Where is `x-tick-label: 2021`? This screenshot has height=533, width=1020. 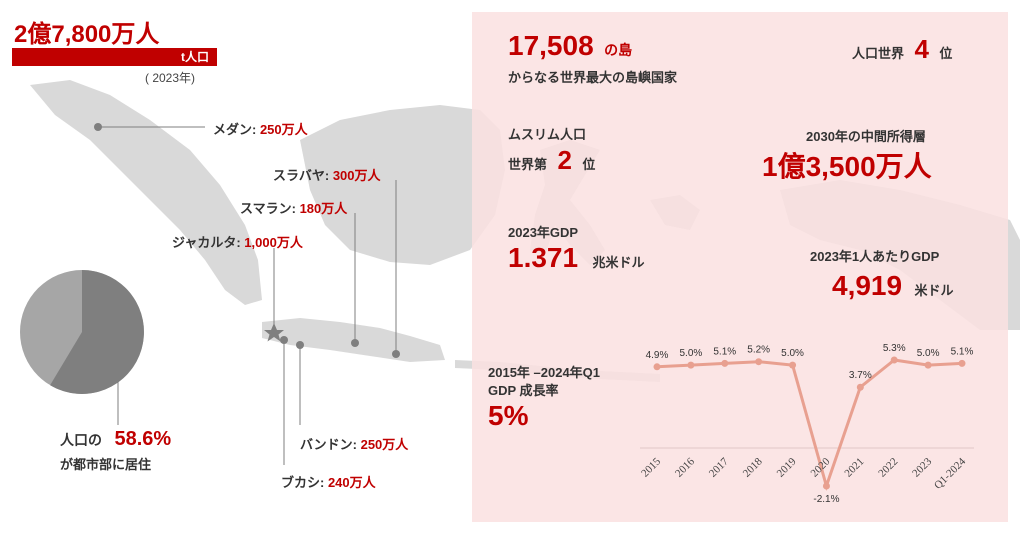
x-tick-label: 2021 is located at coordinates (854, 468).